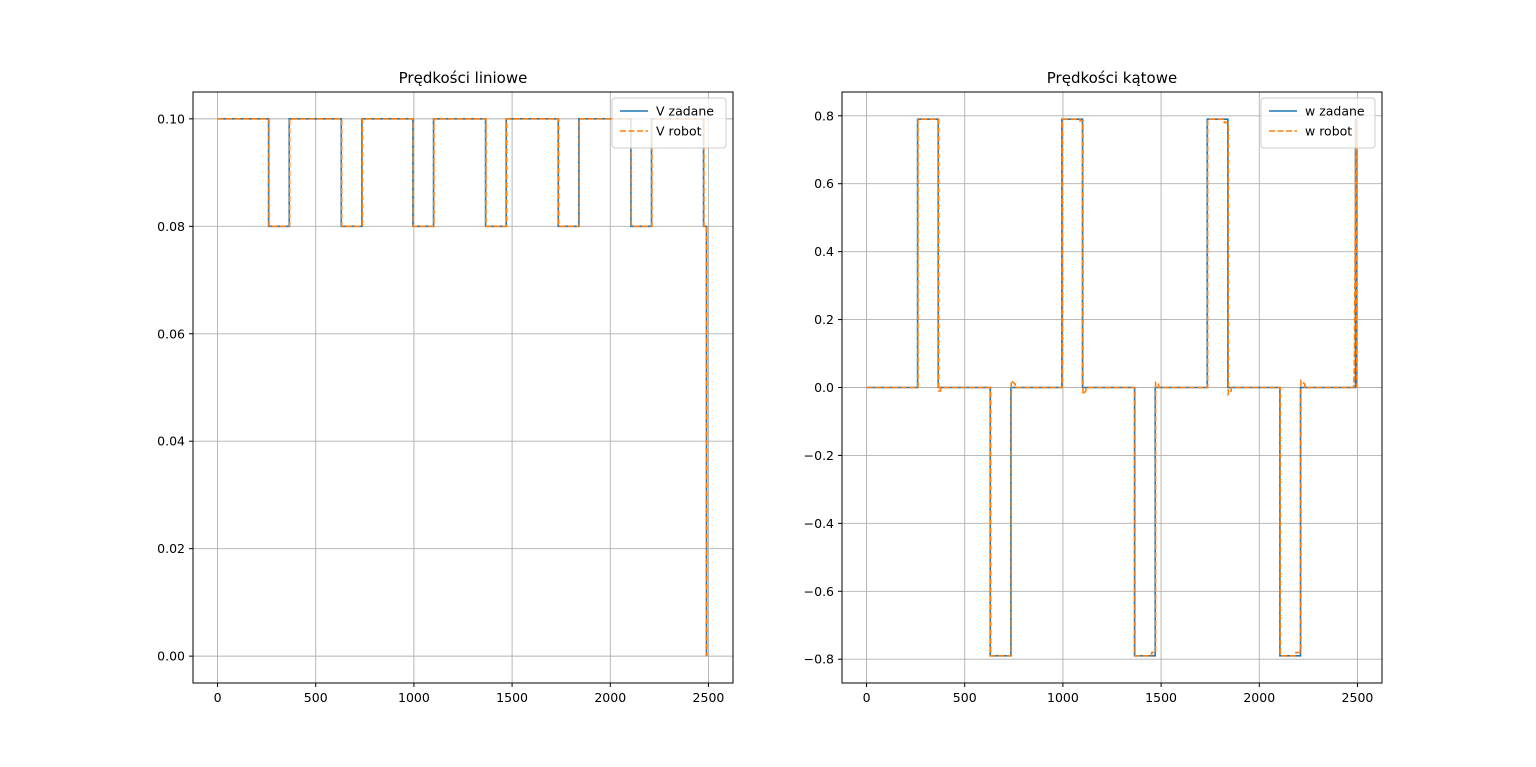 This screenshot has width=1536, height=767. What do you see at coordinates (1112, 78) in the screenshot?
I see `chart-title: Prędkości kątowe` at bounding box center [1112, 78].